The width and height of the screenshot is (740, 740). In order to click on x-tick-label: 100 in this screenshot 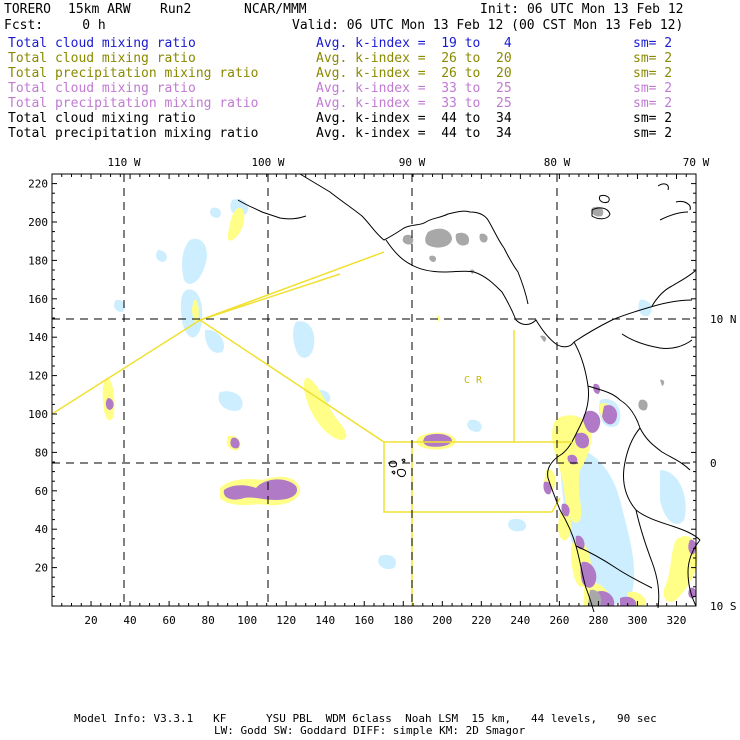, I will do `click(247, 620)`.